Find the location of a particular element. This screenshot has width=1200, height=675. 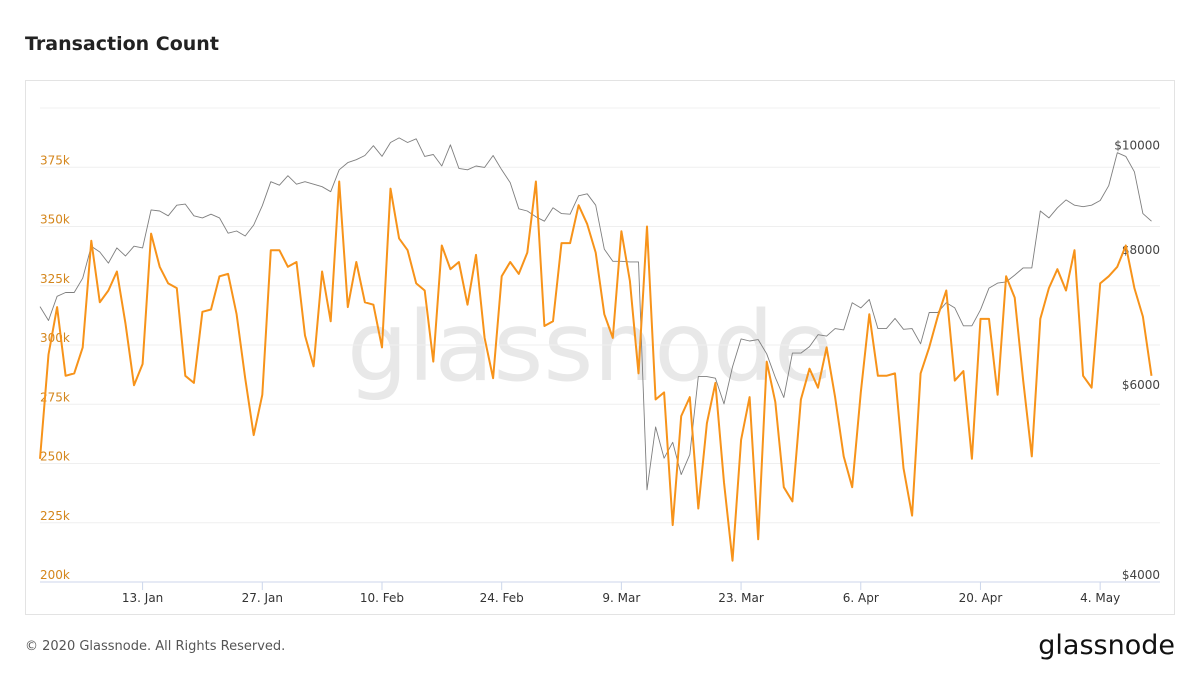

y2-tick-label: $10000 is located at coordinates (1137, 146).